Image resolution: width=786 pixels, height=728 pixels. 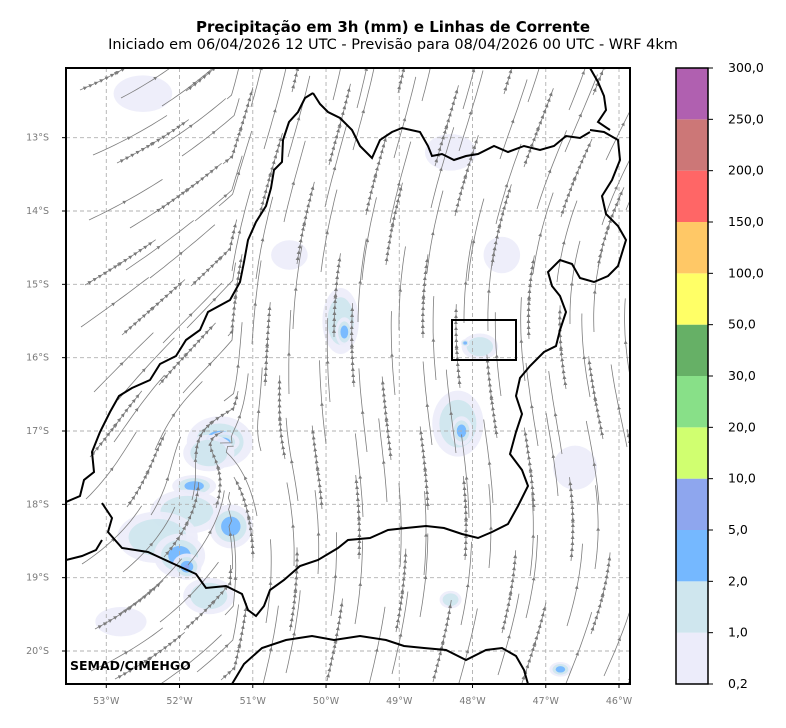 What do you see at coordinates (84, 550) in the screenshot?
I see `west-border` at bounding box center [84, 550].